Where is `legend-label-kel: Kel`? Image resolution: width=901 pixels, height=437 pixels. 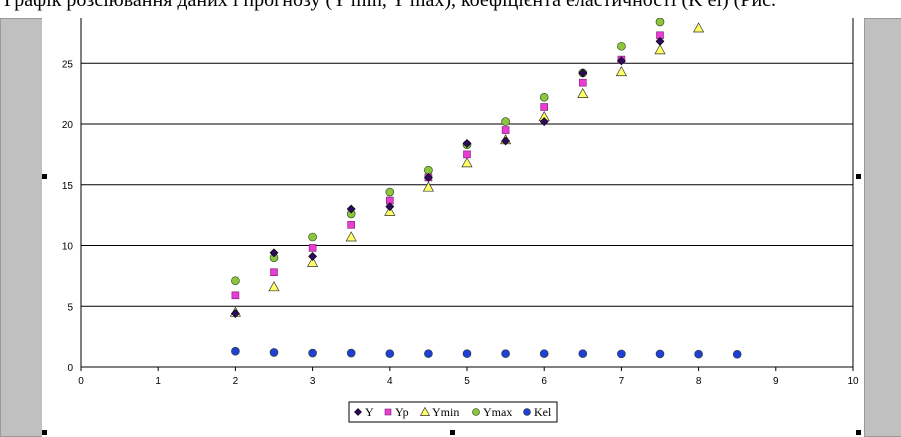
legend-label-kel: Kel is located at coordinates (543, 412).